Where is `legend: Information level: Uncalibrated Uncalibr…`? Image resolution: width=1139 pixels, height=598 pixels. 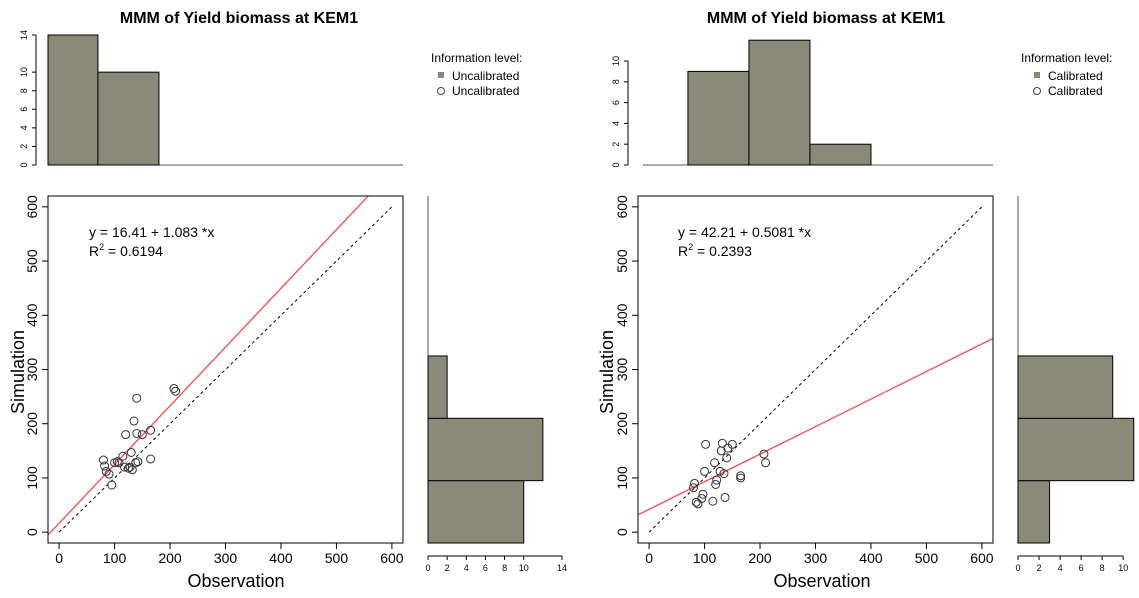 legend: Information level: Uncalibrated Uncalibr… is located at coordinates (476, 74).